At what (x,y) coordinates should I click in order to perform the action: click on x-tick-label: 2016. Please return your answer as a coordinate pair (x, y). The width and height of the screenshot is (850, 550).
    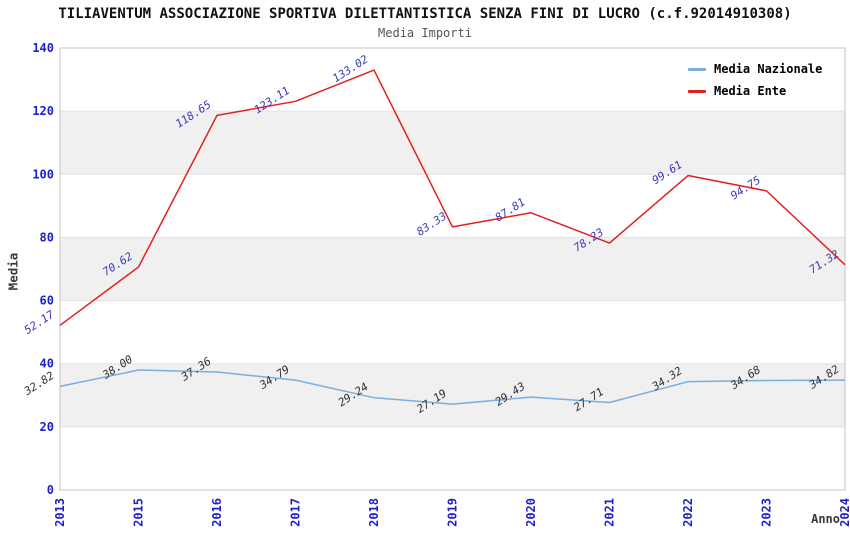
    Looking at the image, I should click on (217, 512).